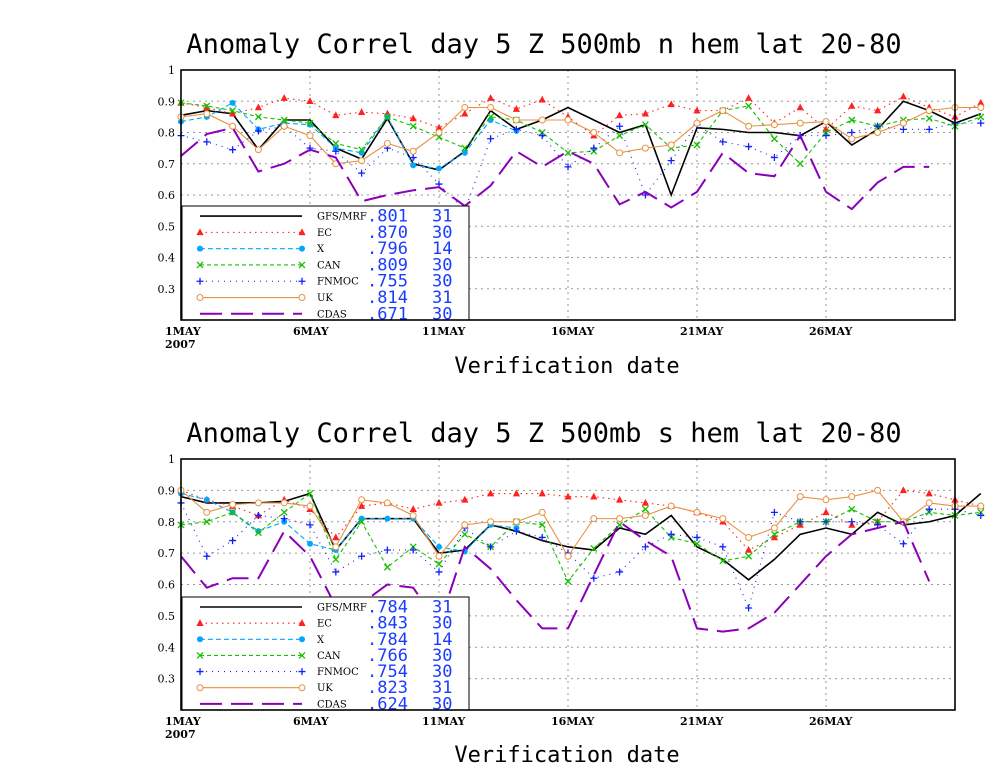  Describe the element at coordinates (167, 133) in the screenshot. I see `y-tick-label: 0.8` at that location.